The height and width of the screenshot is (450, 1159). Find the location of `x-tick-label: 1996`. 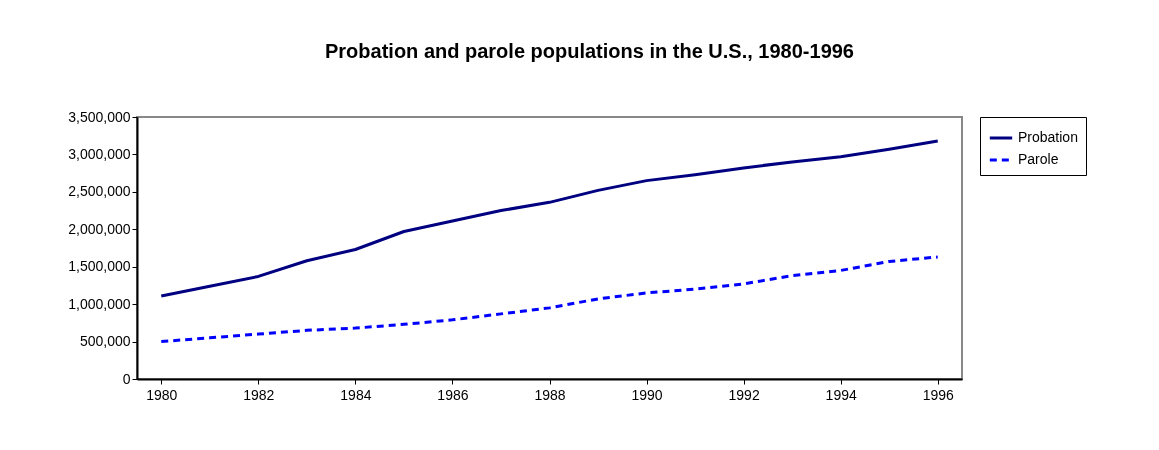

x-tick-label: 1996 is located at coordinates (938, 394).